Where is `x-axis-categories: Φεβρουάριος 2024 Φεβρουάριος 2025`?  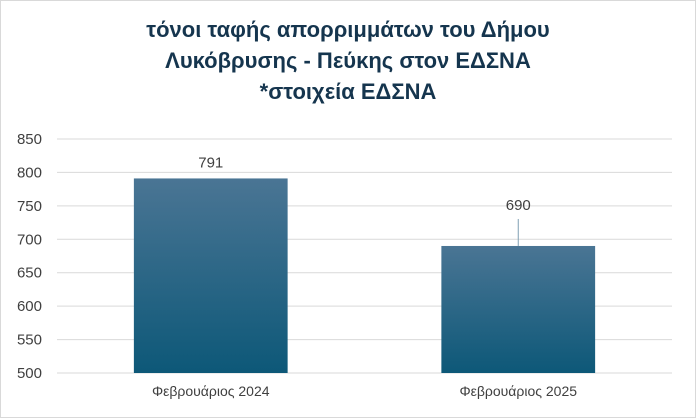 x-axis-categories: Φεβρουάριος 2024 Φεβρουάριος 2025 is located at coordinates (364, 391).